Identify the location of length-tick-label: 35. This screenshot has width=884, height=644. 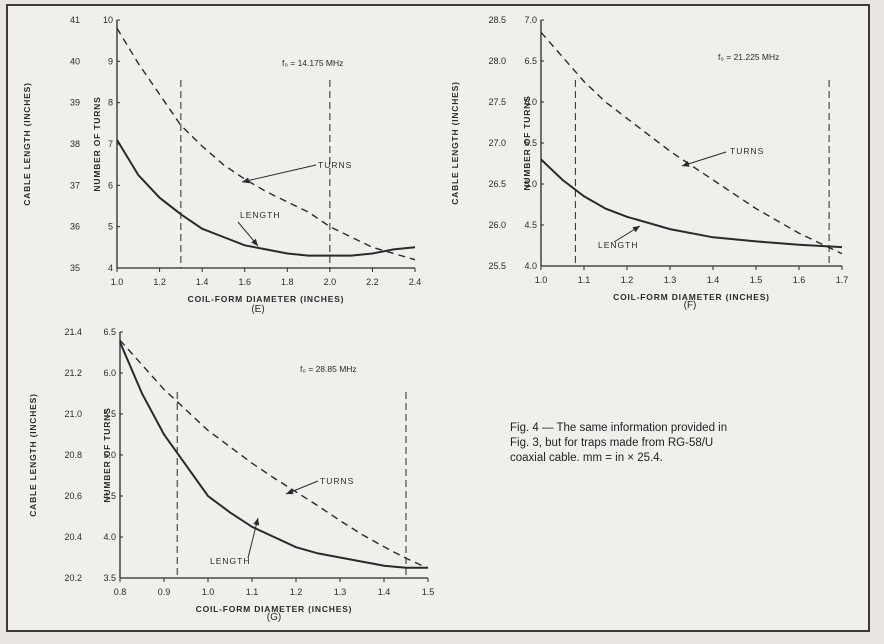
(75, 268).